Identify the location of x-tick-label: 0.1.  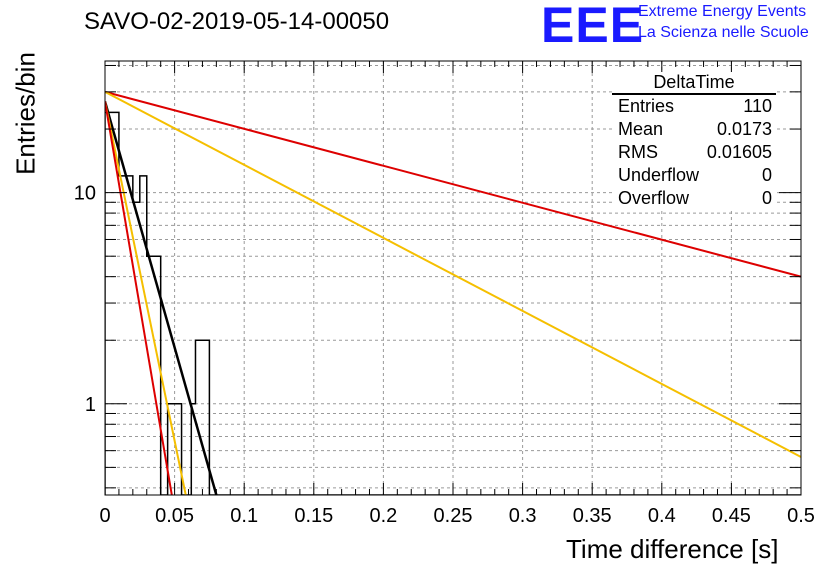
(244, 516).